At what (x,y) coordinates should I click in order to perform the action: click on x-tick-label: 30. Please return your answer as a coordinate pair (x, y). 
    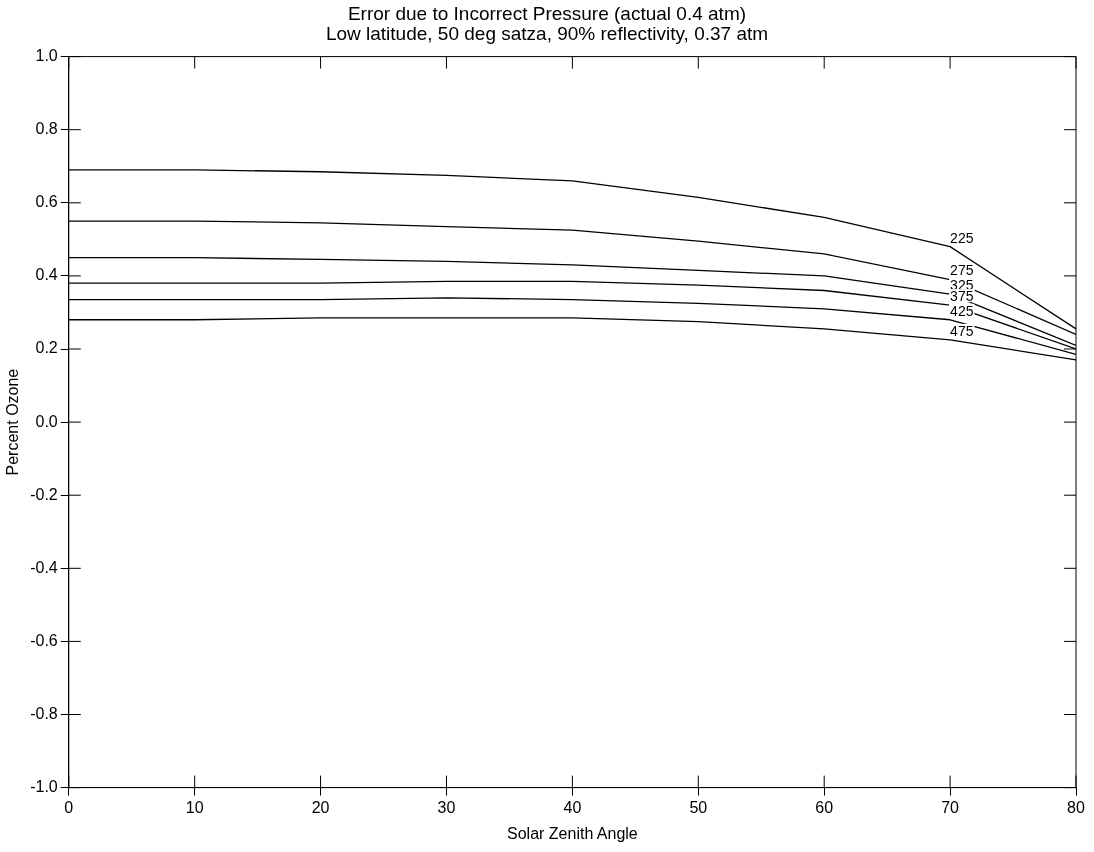
    Looking at the image, I should click on (446, 807).